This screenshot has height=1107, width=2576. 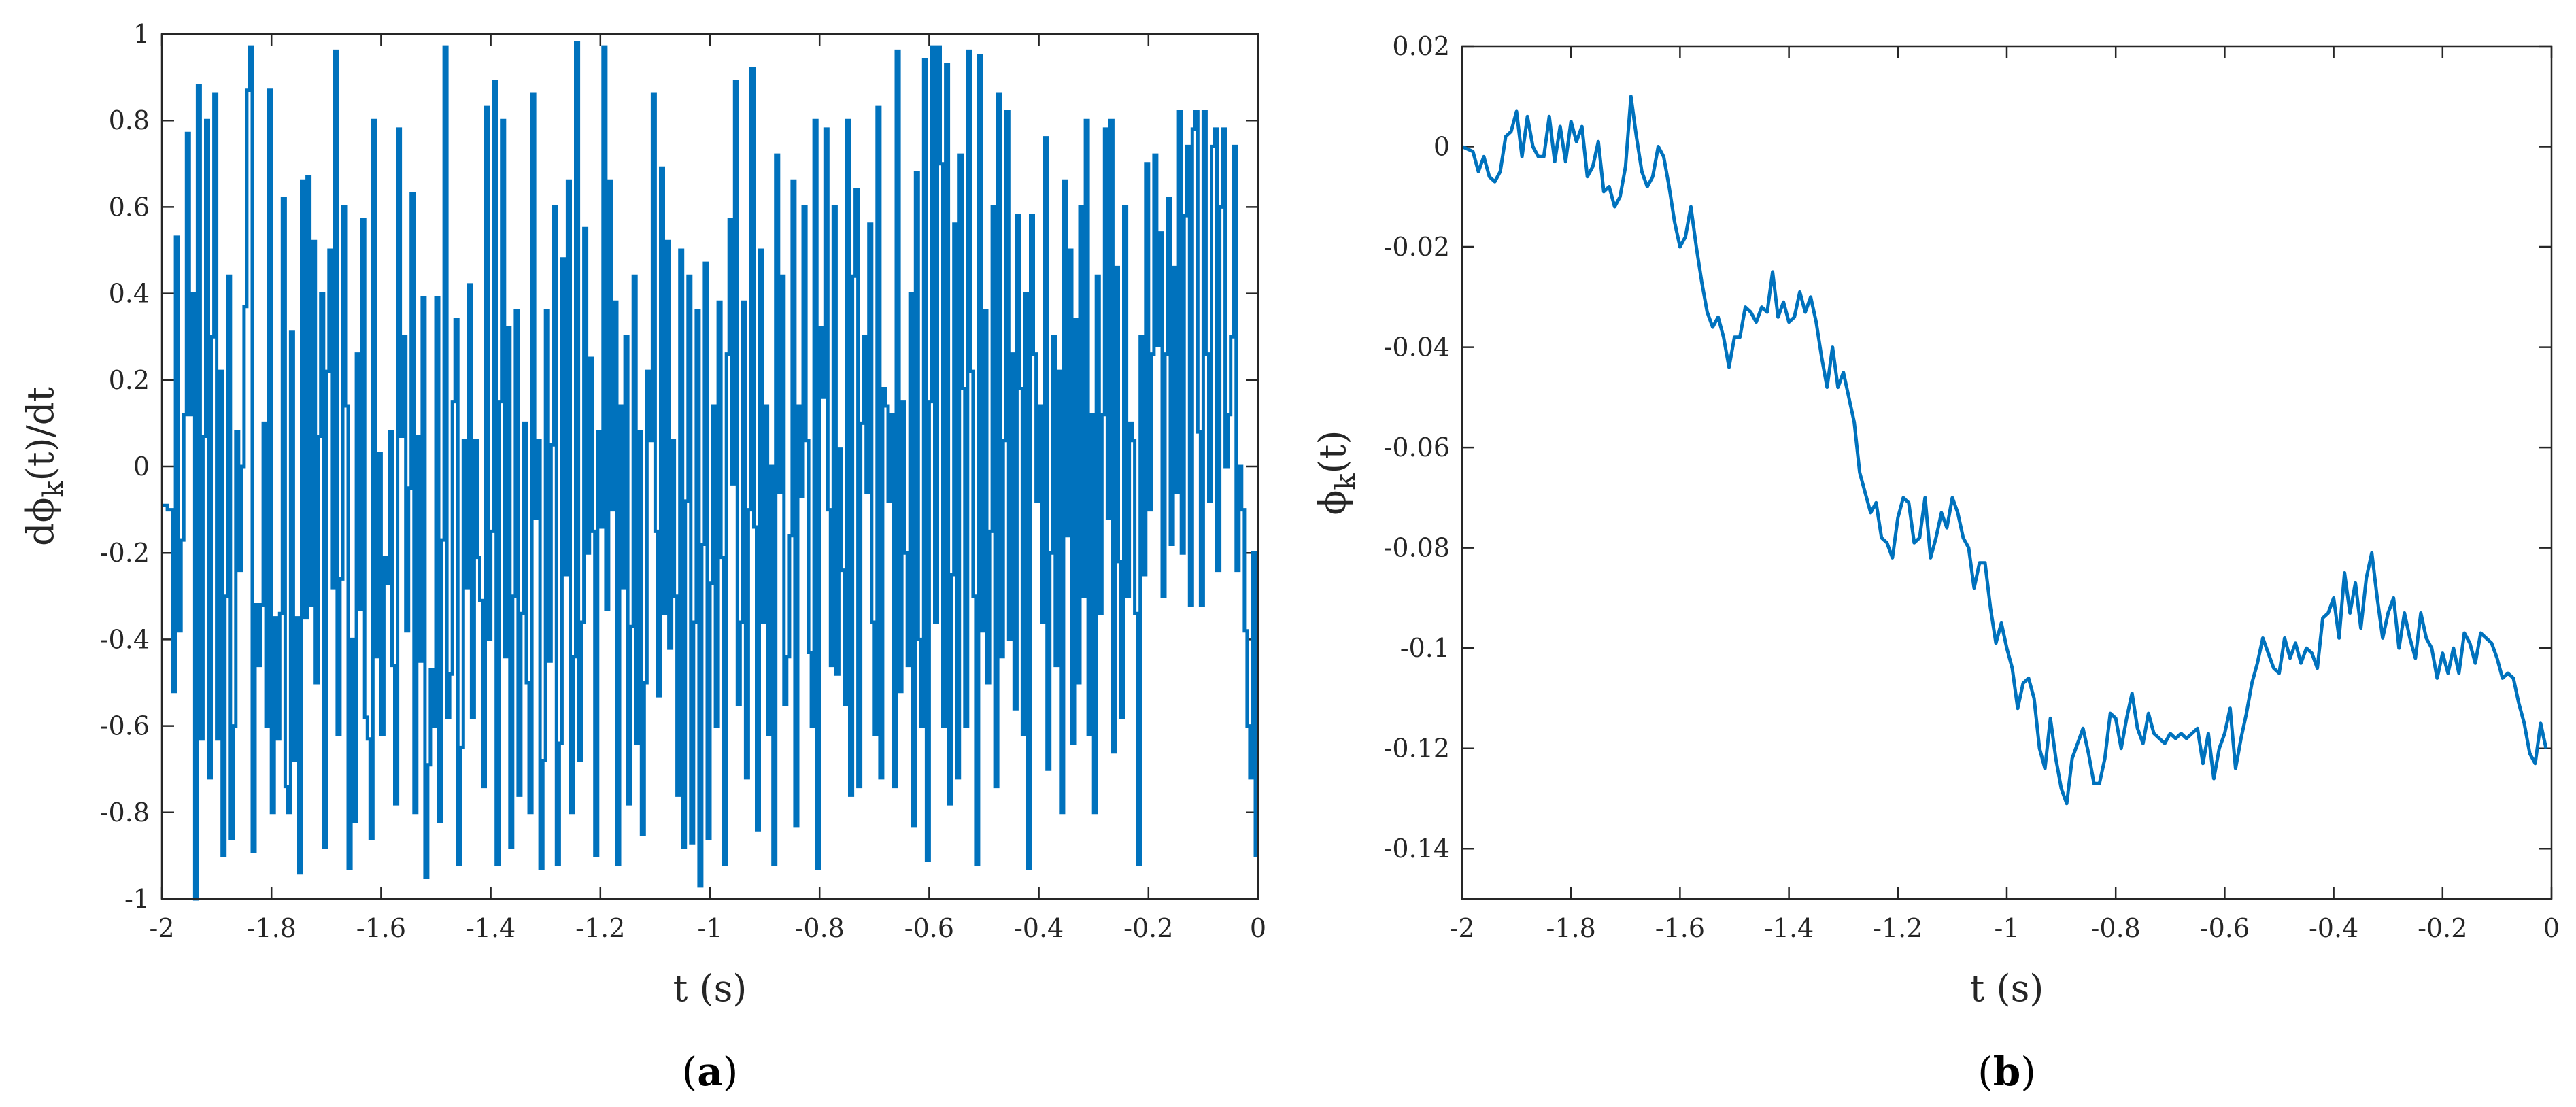 I want to click on chart-b-panel-letter: b, so click(x=2007, y=1072).